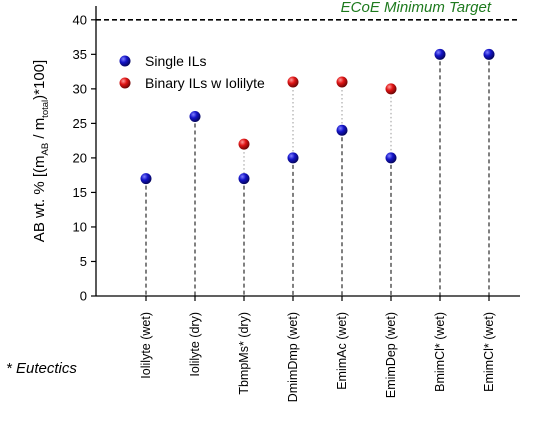 The height and width of the screenshot is (429, 550). I want to click on x-category-label: DmimDmp (wet), so click(293, 357).